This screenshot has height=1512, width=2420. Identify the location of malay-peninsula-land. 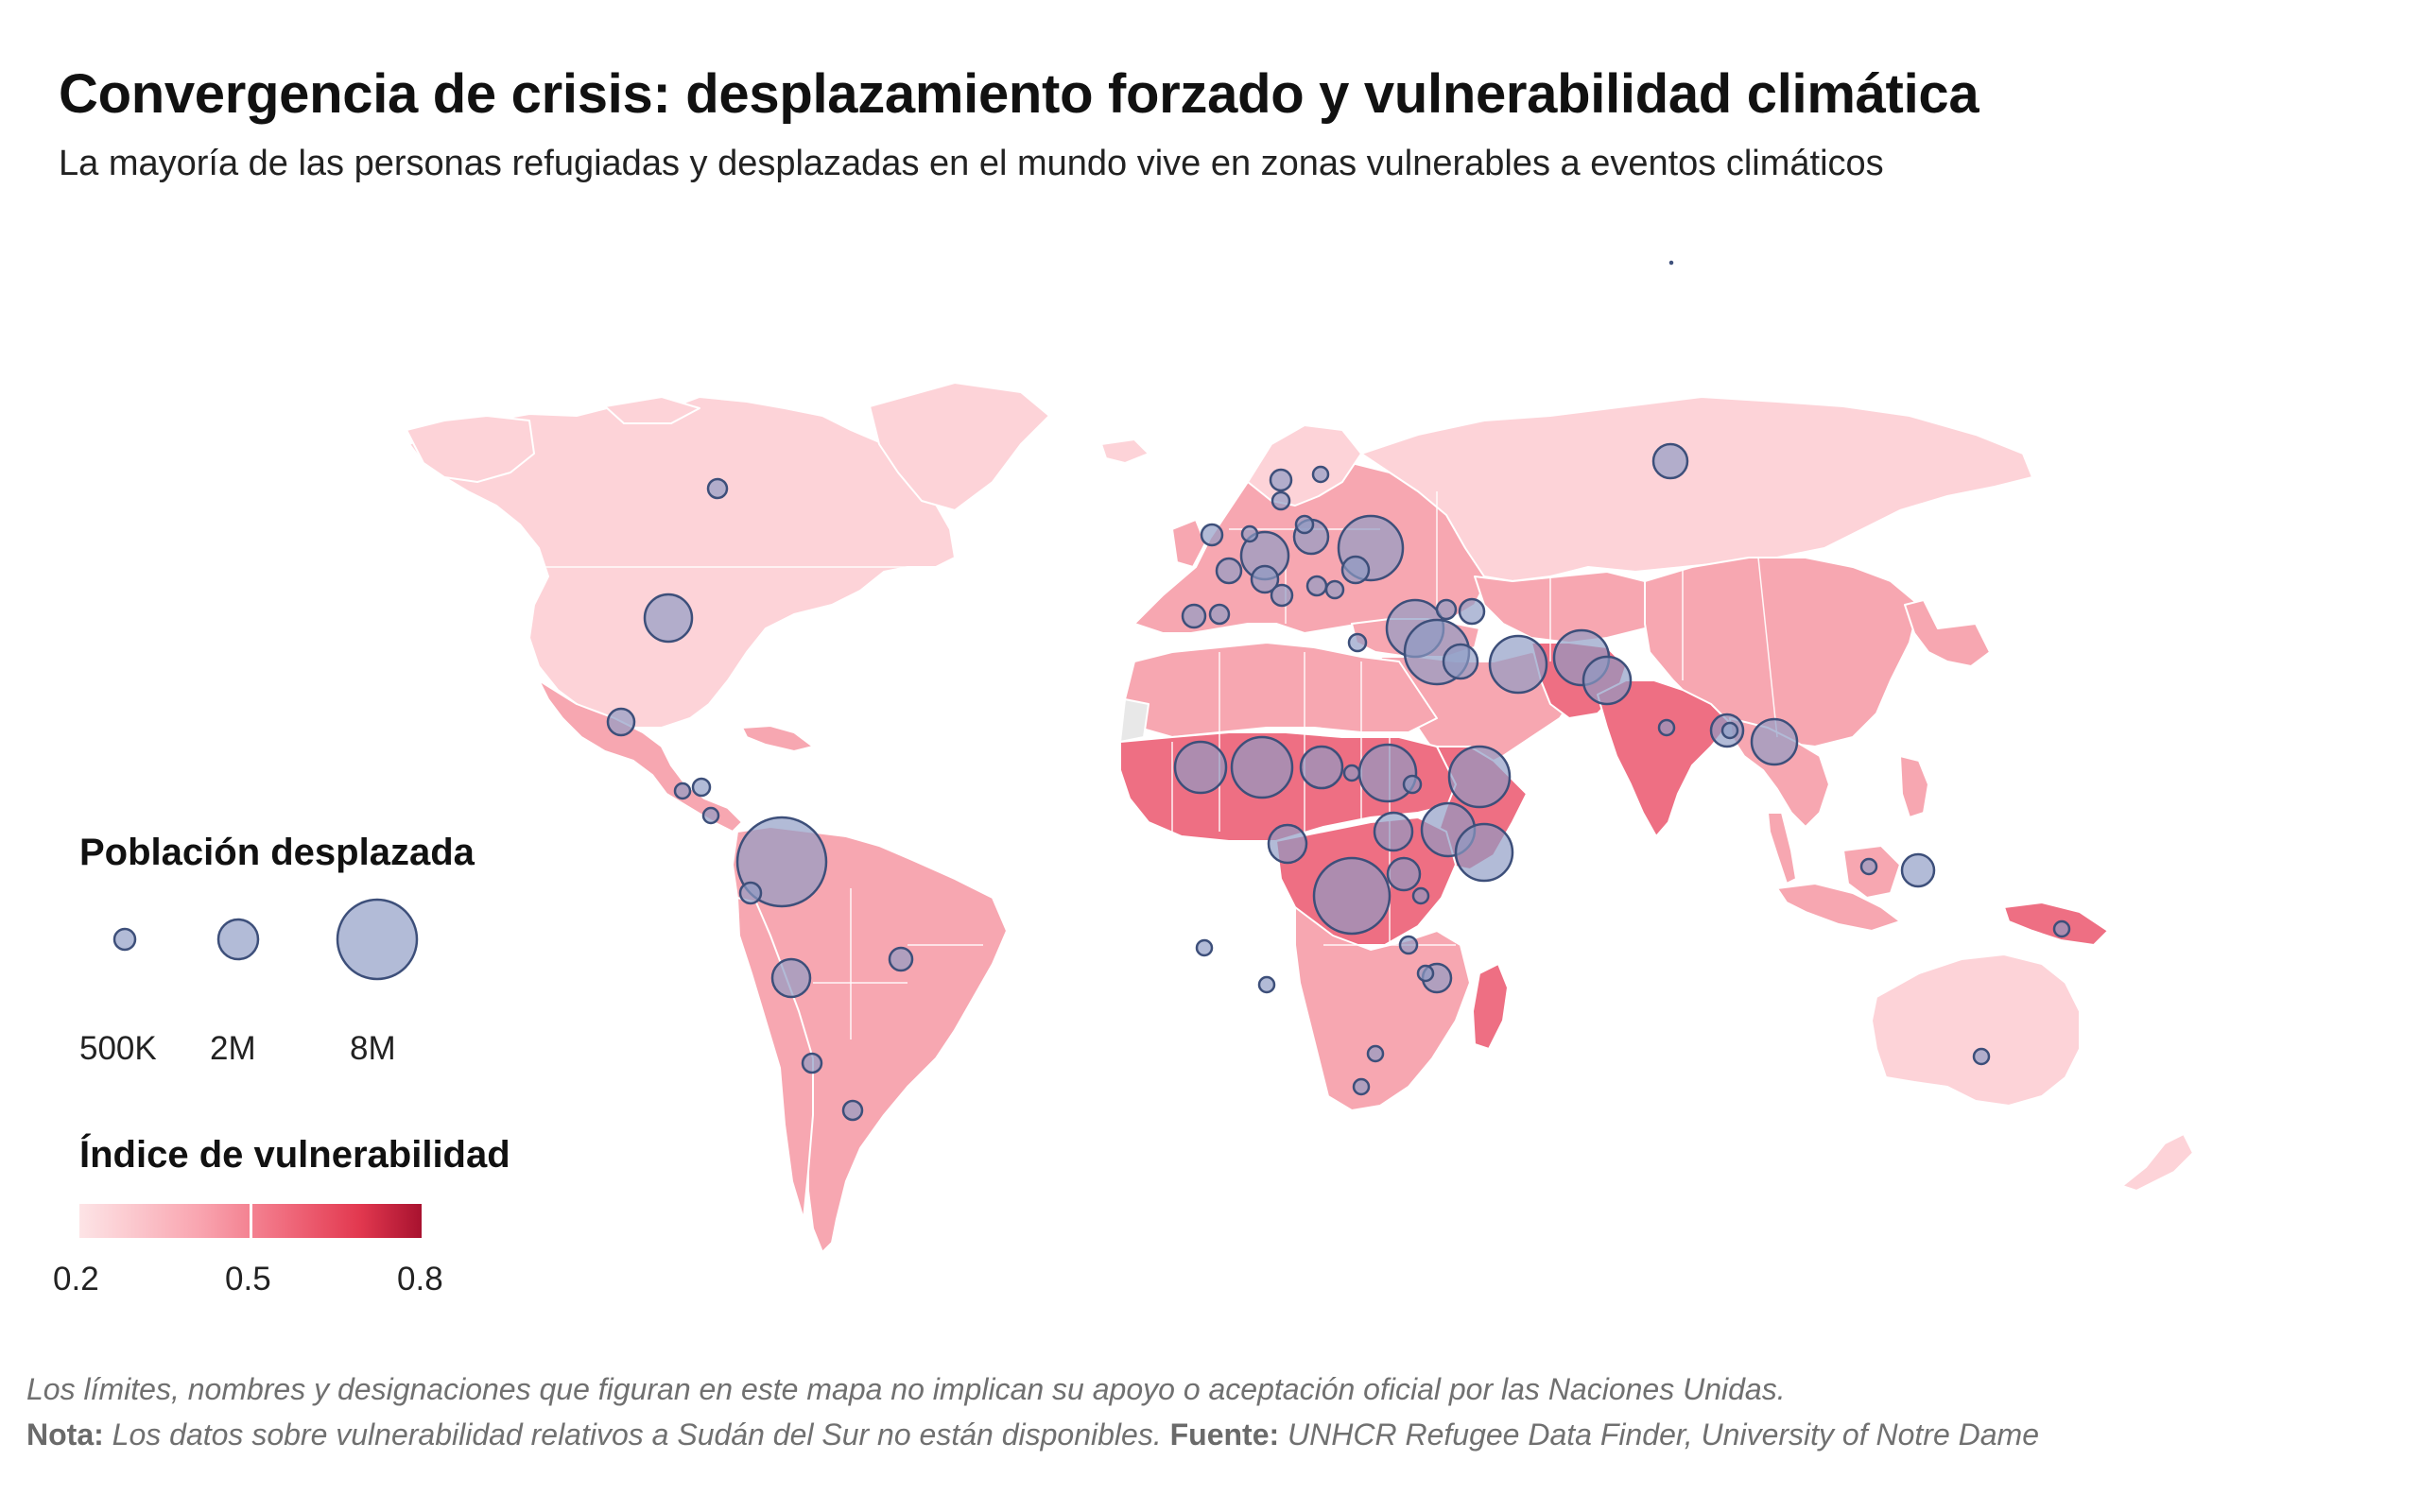
(1782, 848).